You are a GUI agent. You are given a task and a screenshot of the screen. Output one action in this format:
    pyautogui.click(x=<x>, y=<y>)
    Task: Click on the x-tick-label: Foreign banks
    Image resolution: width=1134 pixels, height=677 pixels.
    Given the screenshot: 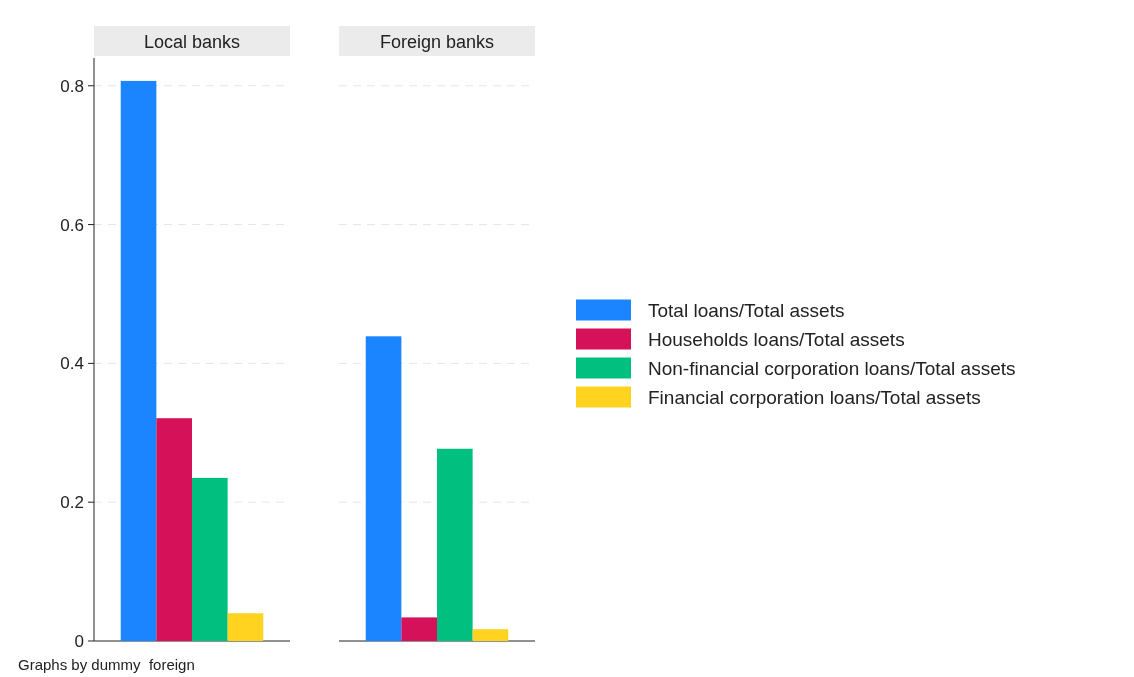 What is the action you would take?
    pyautogui.click(x=437, y=42)
    